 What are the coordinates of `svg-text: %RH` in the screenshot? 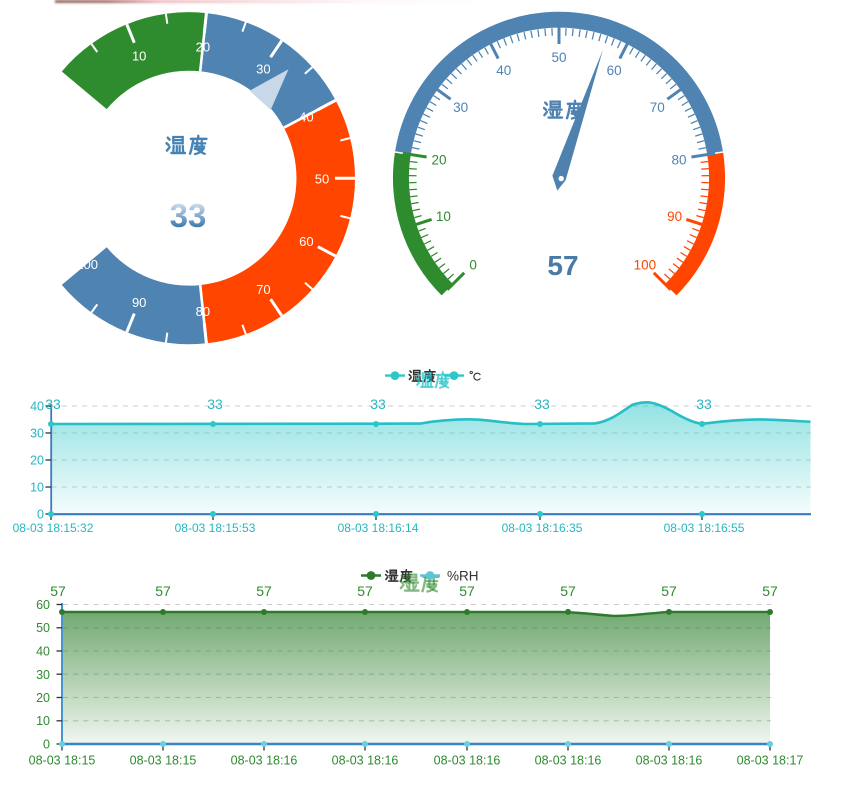 It's located at (463, 576).